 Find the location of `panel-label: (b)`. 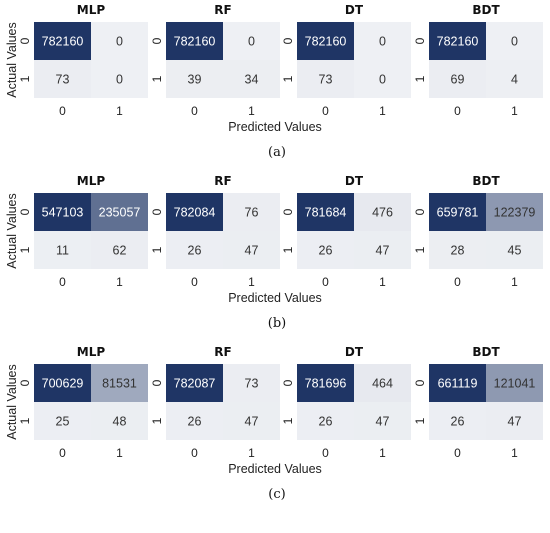

panel-label: (b) is located at coordinates (277, 323).